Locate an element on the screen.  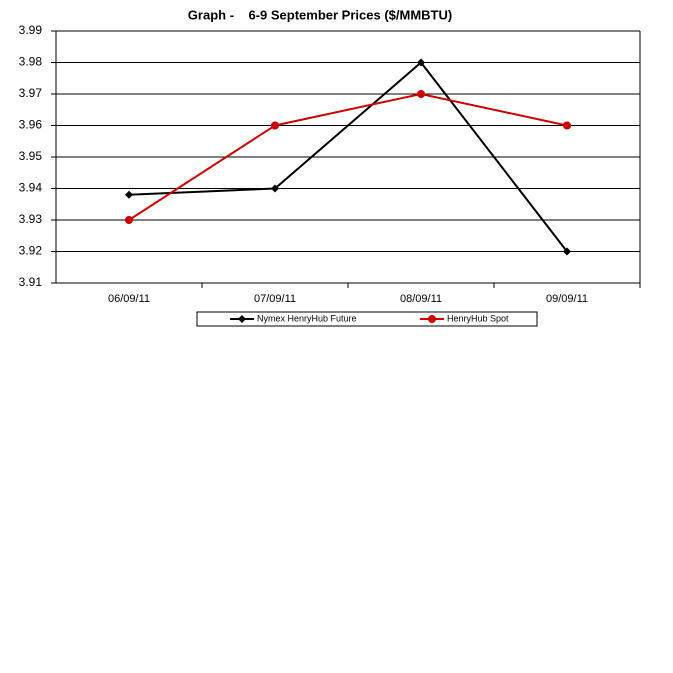
series-line is located at coordinates (348, 156).